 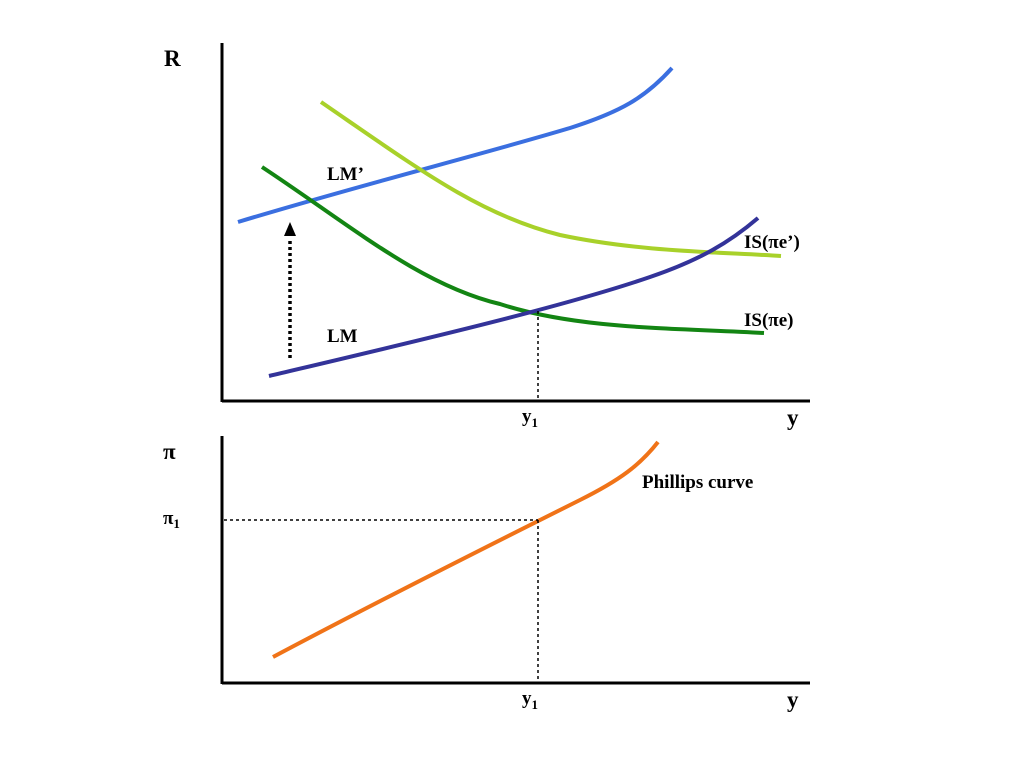 I want to click on y1-tick-label-bottom: y1, so click(x=530, y=700).